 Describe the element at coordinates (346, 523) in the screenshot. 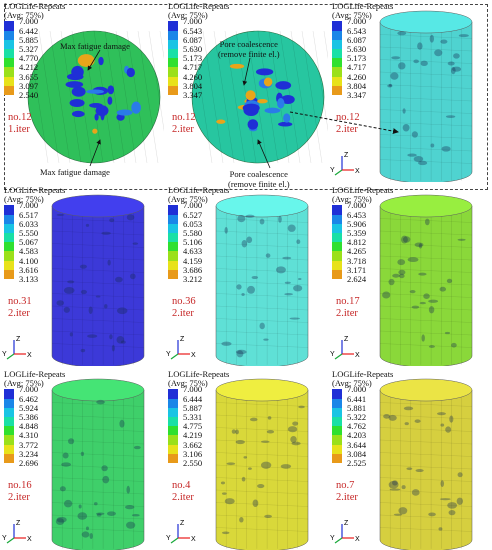

I see `axis-z-label: Z` at that location.